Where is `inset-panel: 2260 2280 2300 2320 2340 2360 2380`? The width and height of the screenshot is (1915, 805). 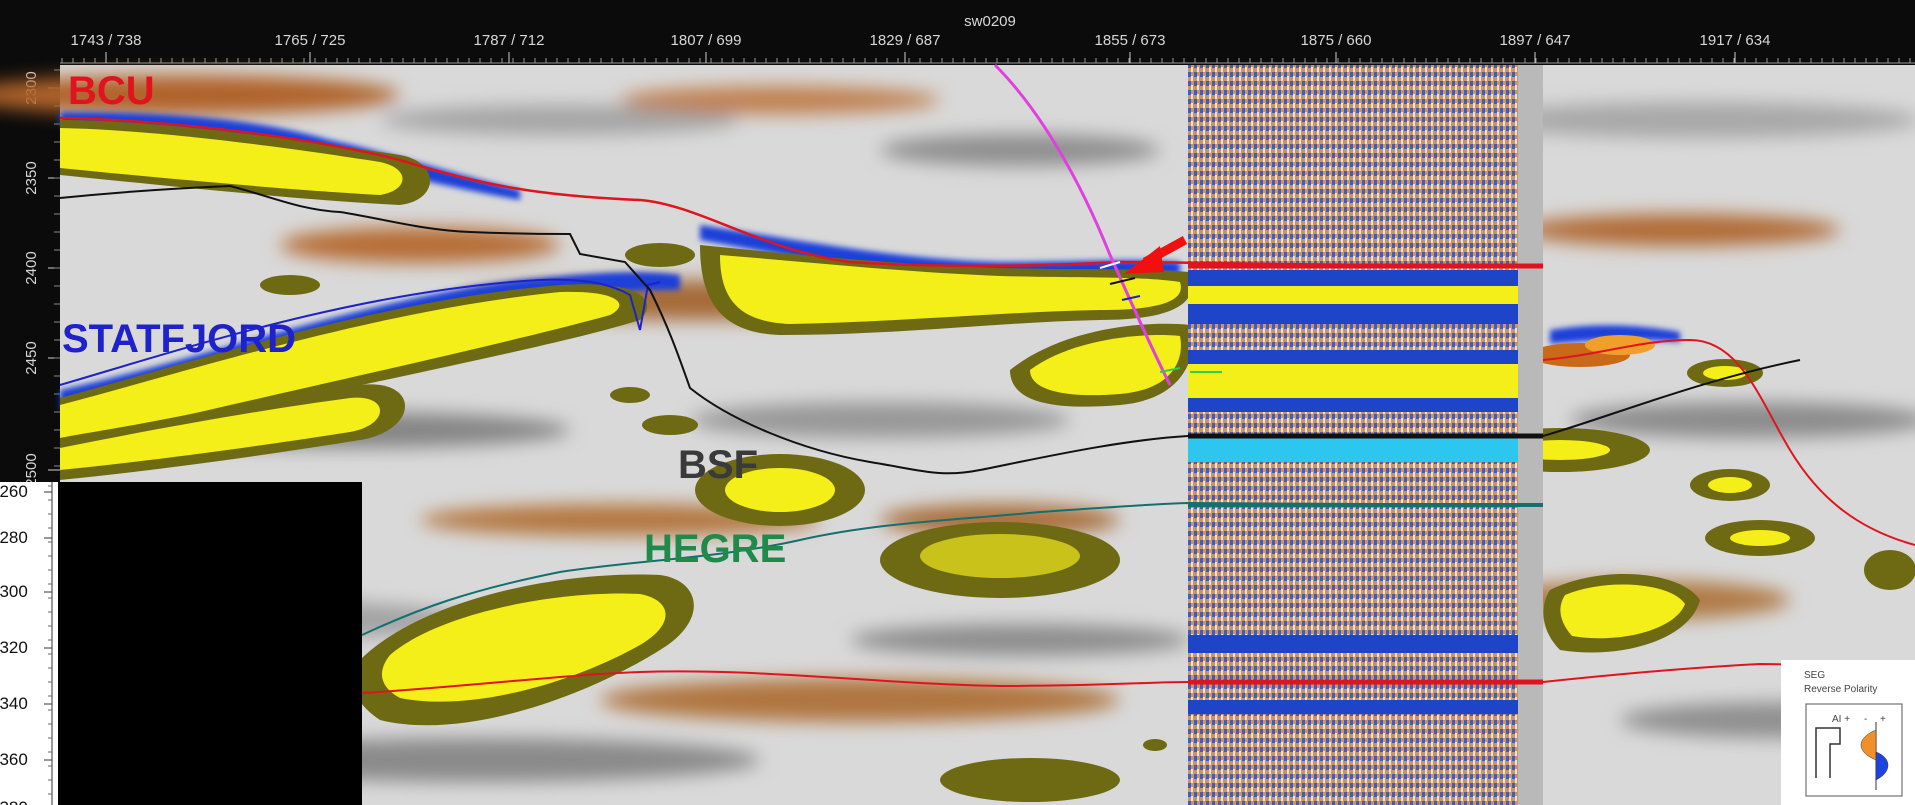 inset-panel: 2260 2280 2300 2320 2340 2360 2380 is located at coordinates (181, 643).